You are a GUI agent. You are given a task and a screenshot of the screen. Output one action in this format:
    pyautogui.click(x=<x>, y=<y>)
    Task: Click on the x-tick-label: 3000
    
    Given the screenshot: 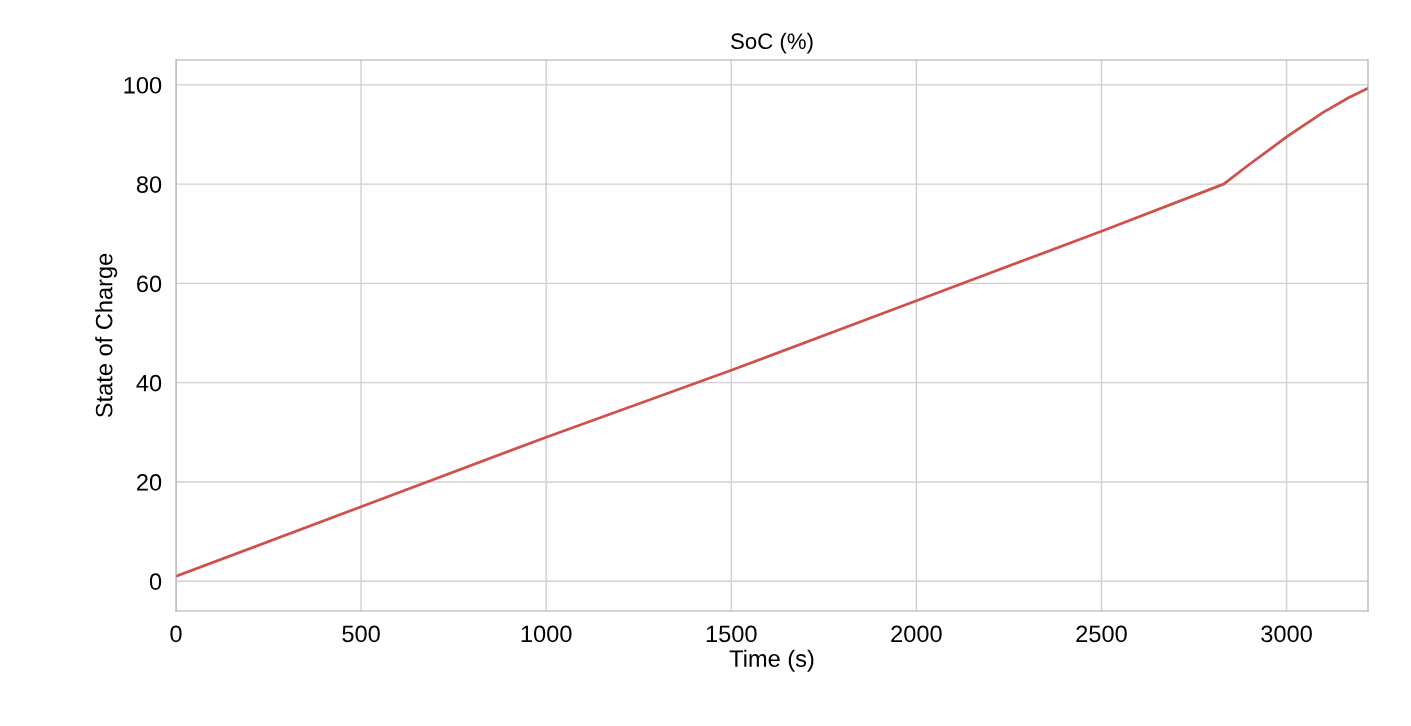 What is the action you would take?
    pyautogui.click(x=1286, y=634)
    